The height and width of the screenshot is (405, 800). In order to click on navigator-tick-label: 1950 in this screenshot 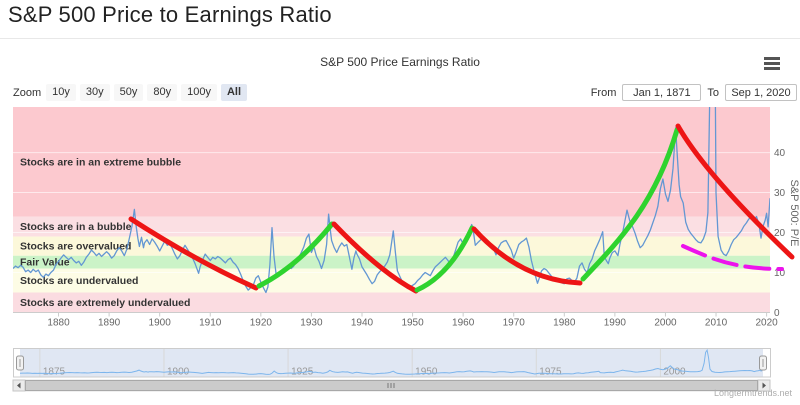, I will do `click(426, 372)`.